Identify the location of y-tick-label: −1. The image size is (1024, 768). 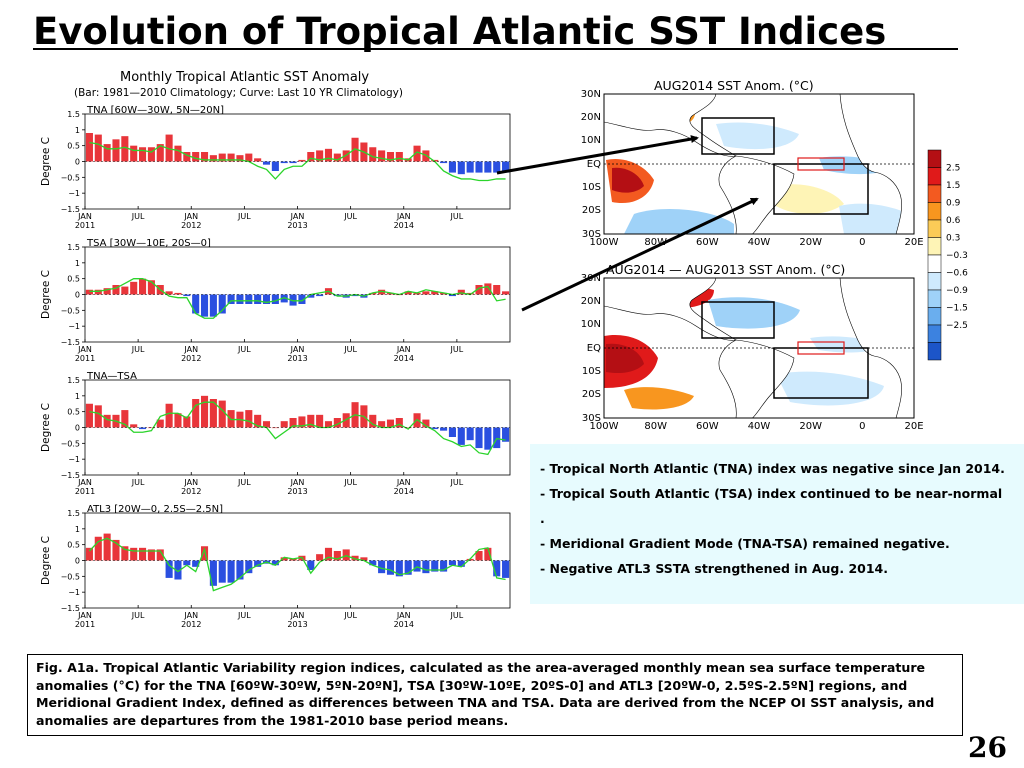
(74, 326).